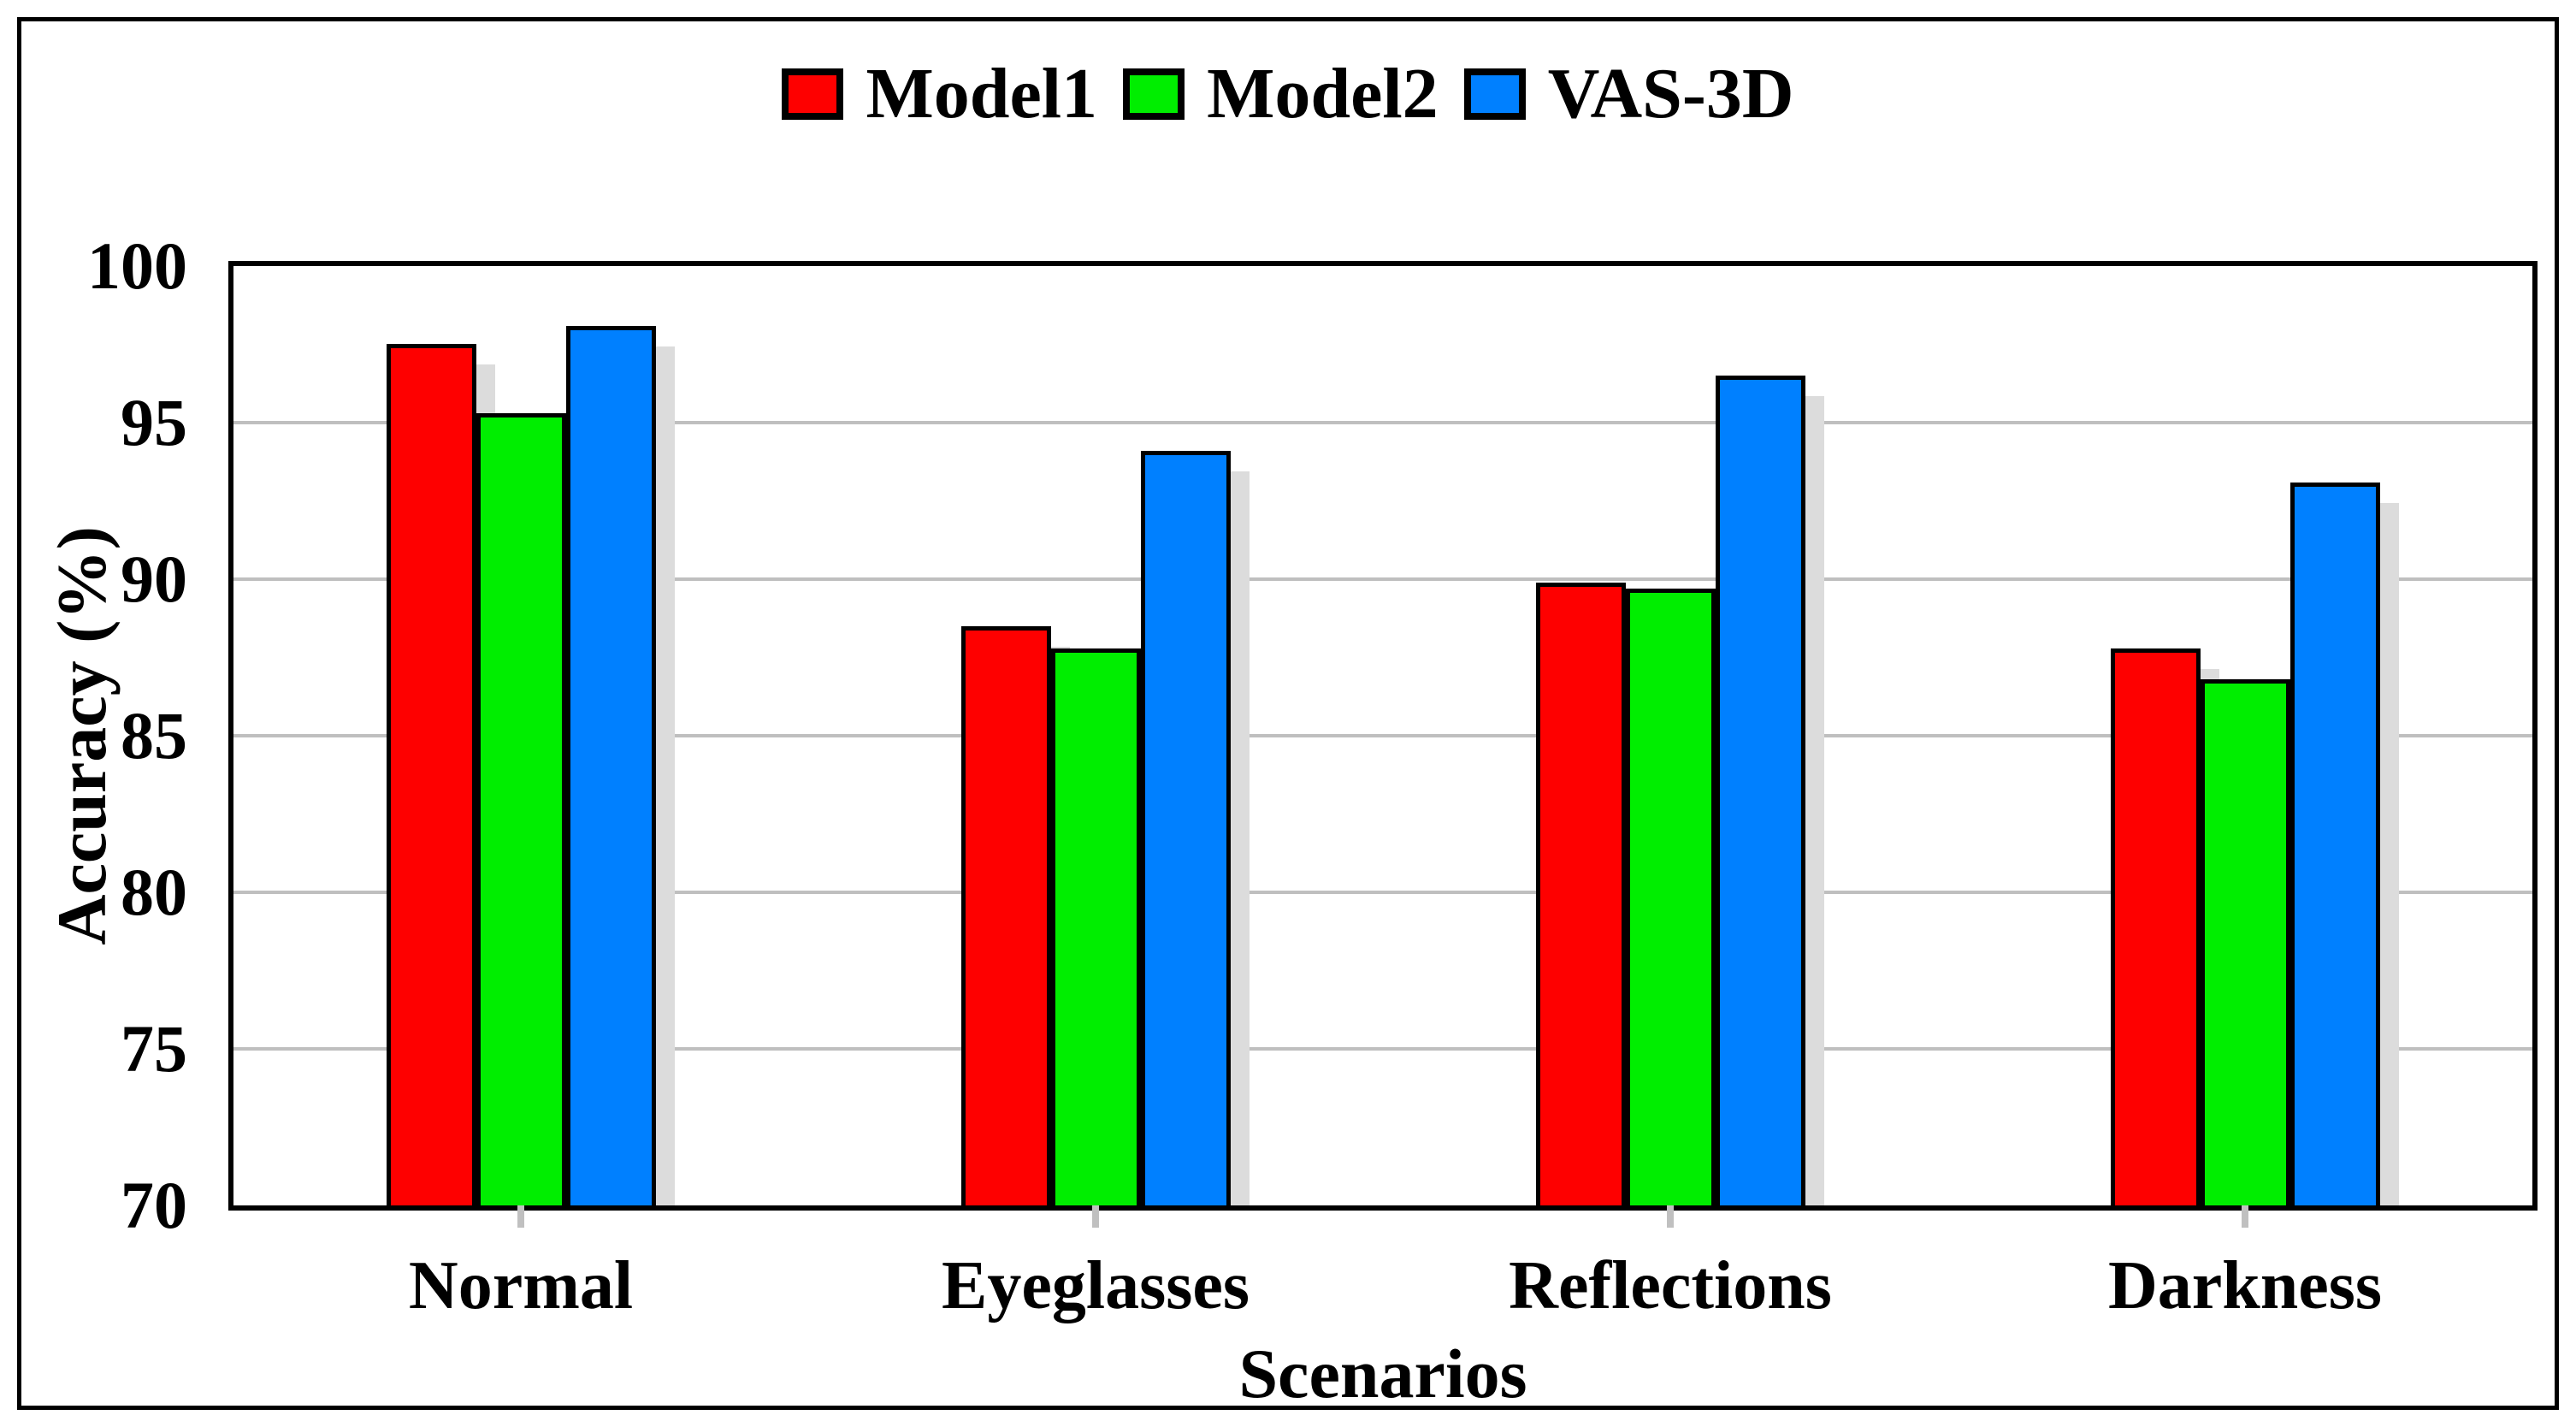  What do you see at coordinates (154, 579) in the screenshot?
I see `y-tick-label-90: 90` at bounding box center [154, 579].